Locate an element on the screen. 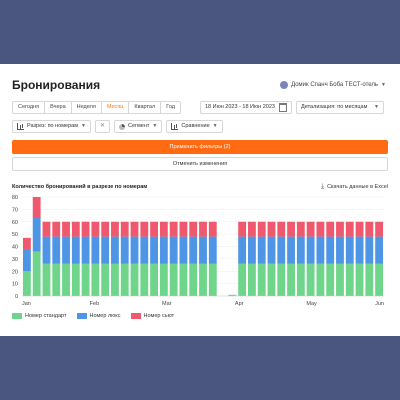 Image resolution: width=400 pixels, height=400 pixels. tab-year: Год is located at coordinates (171, 107).